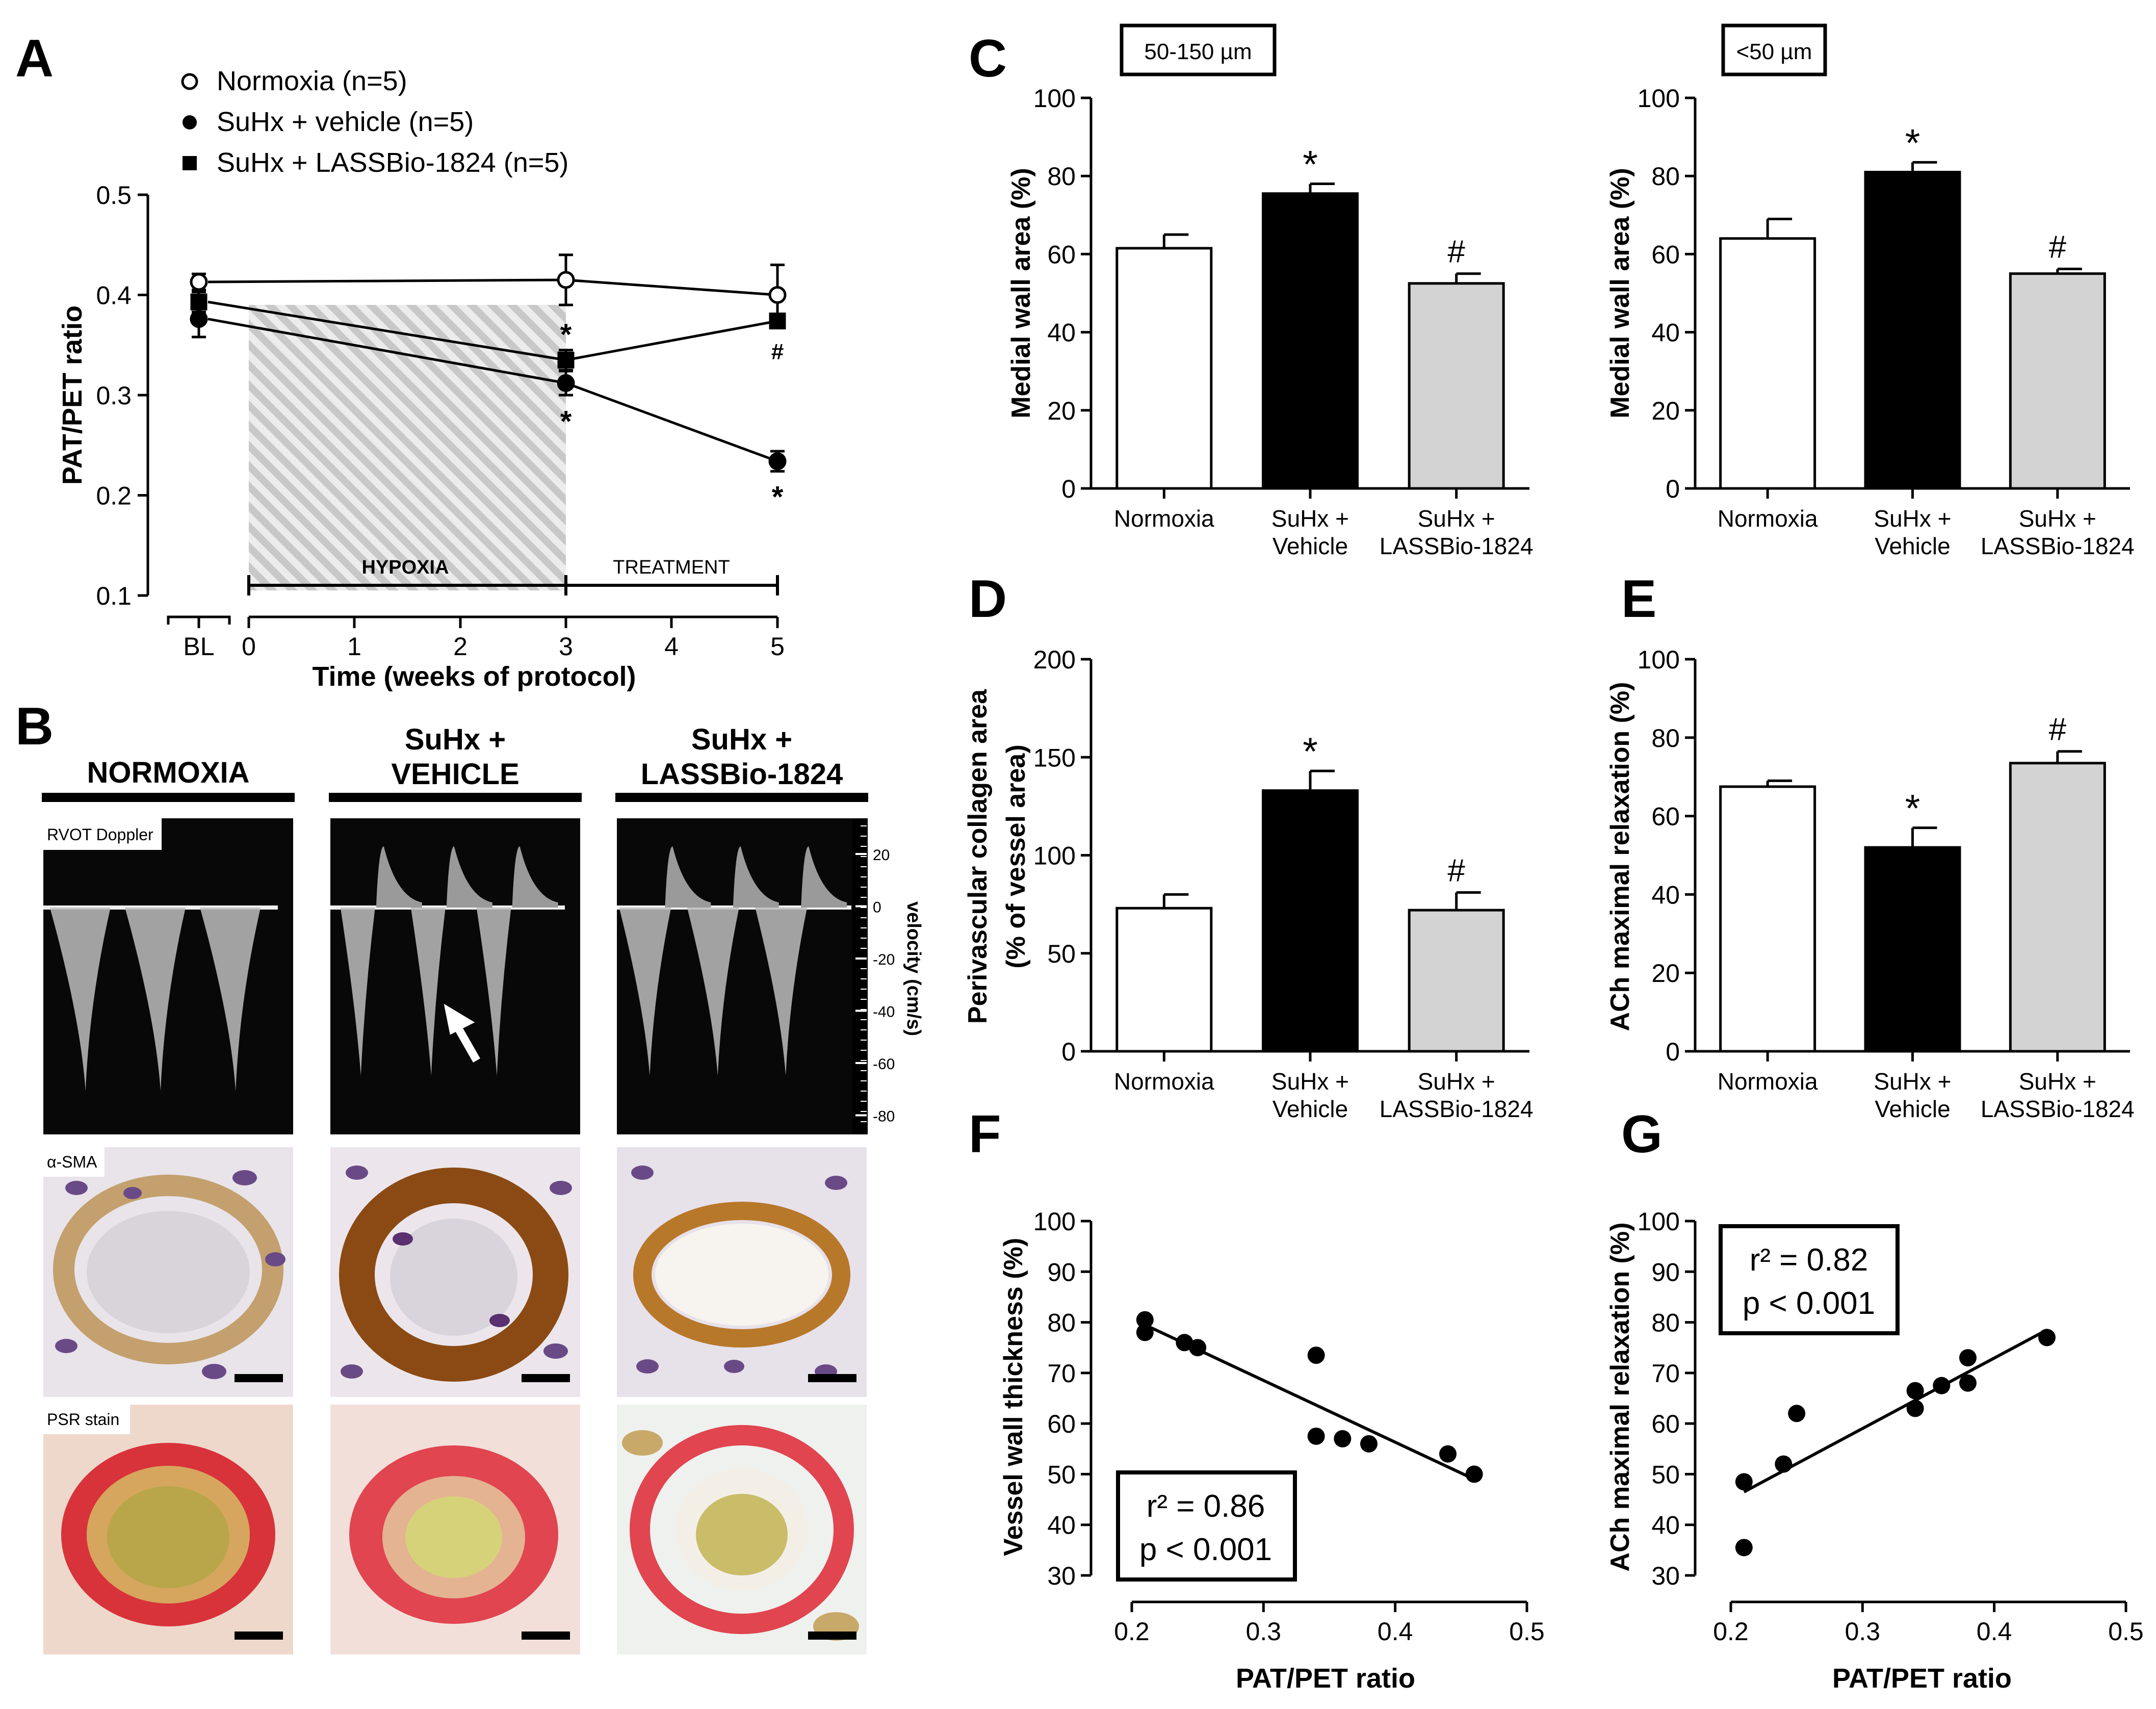  What do you see at coordinates (2058, 546) in the screenshot?
I see `category-label: LASSBio-1824` at bounding box center [2058, 546].